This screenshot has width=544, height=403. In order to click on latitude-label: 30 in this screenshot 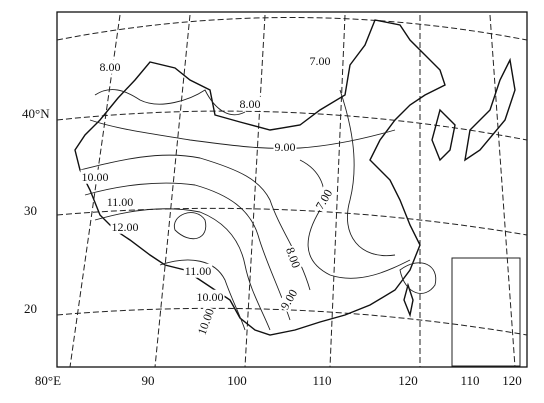, I will do `click(30, 210)`.